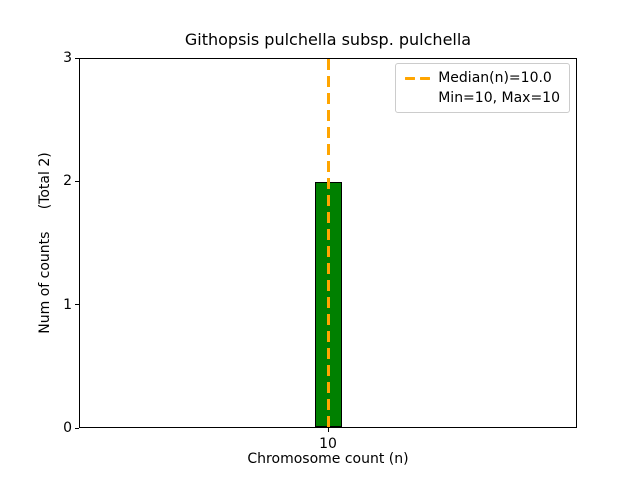 Image resolution: width=640 pixels, height=480 pixels. What do you see at coordinates (328, 39) in the screenshot?
I see `chart-title: Githopsis pulchella subsp. pulchella` at bounding box center [328, 39].